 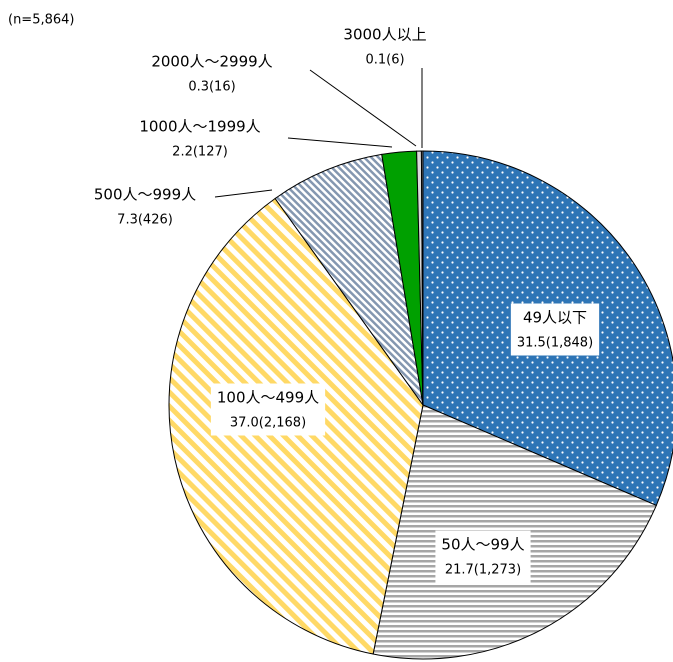 What do you see at coordinates (41, 20) in the screenshot?
I see `chart-subtitle: (n=5,864)` at bounding box center [41, 20].